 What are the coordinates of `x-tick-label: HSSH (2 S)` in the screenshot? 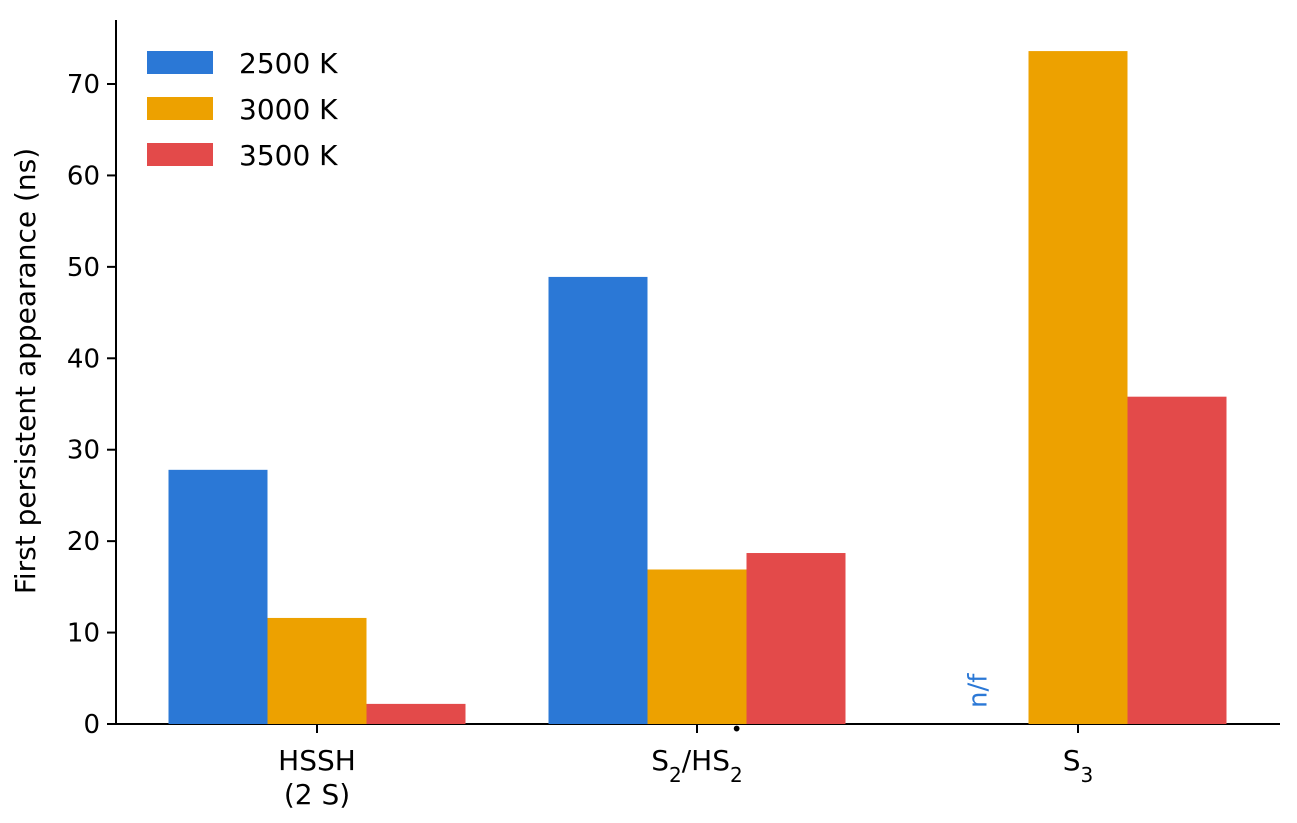 It's located at (317, 777).